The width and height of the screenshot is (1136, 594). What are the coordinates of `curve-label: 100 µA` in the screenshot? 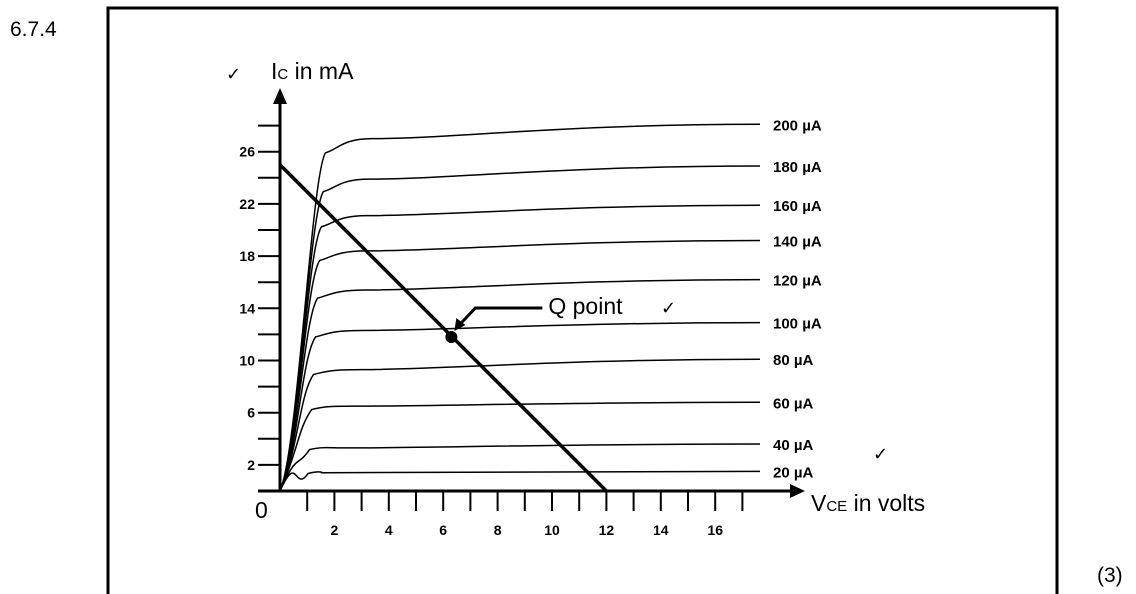 It's located at (797, 324).